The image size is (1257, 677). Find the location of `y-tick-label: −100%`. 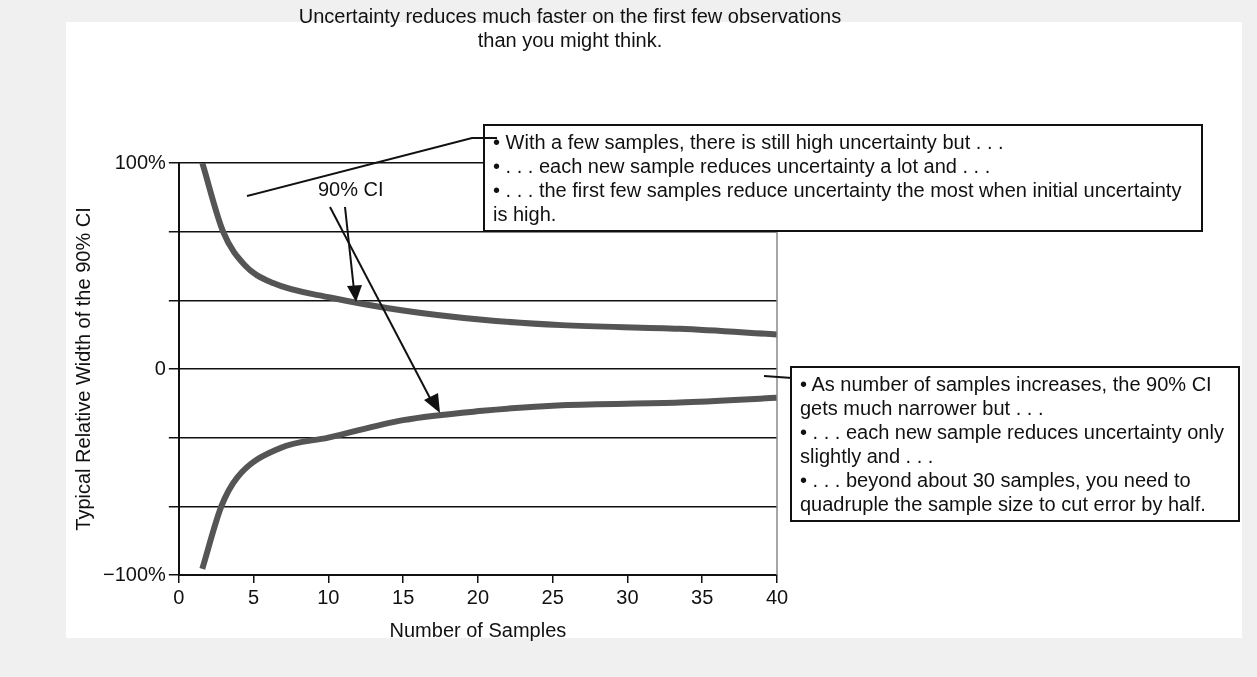

y-tick-label: −100% is located at coordinates (134, 573).